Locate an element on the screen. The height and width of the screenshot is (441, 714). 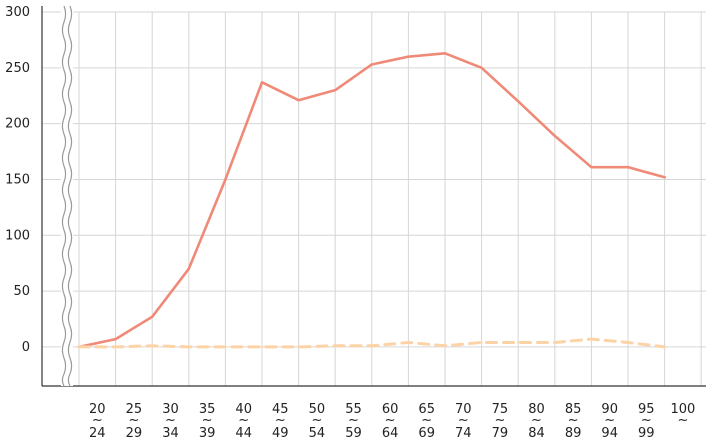
x-tick-label-start: 20 is located at coordinates (97, 409).